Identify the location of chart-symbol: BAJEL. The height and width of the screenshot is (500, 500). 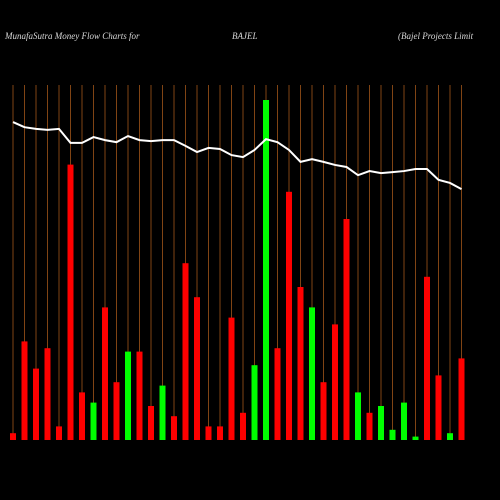
(245, 36).